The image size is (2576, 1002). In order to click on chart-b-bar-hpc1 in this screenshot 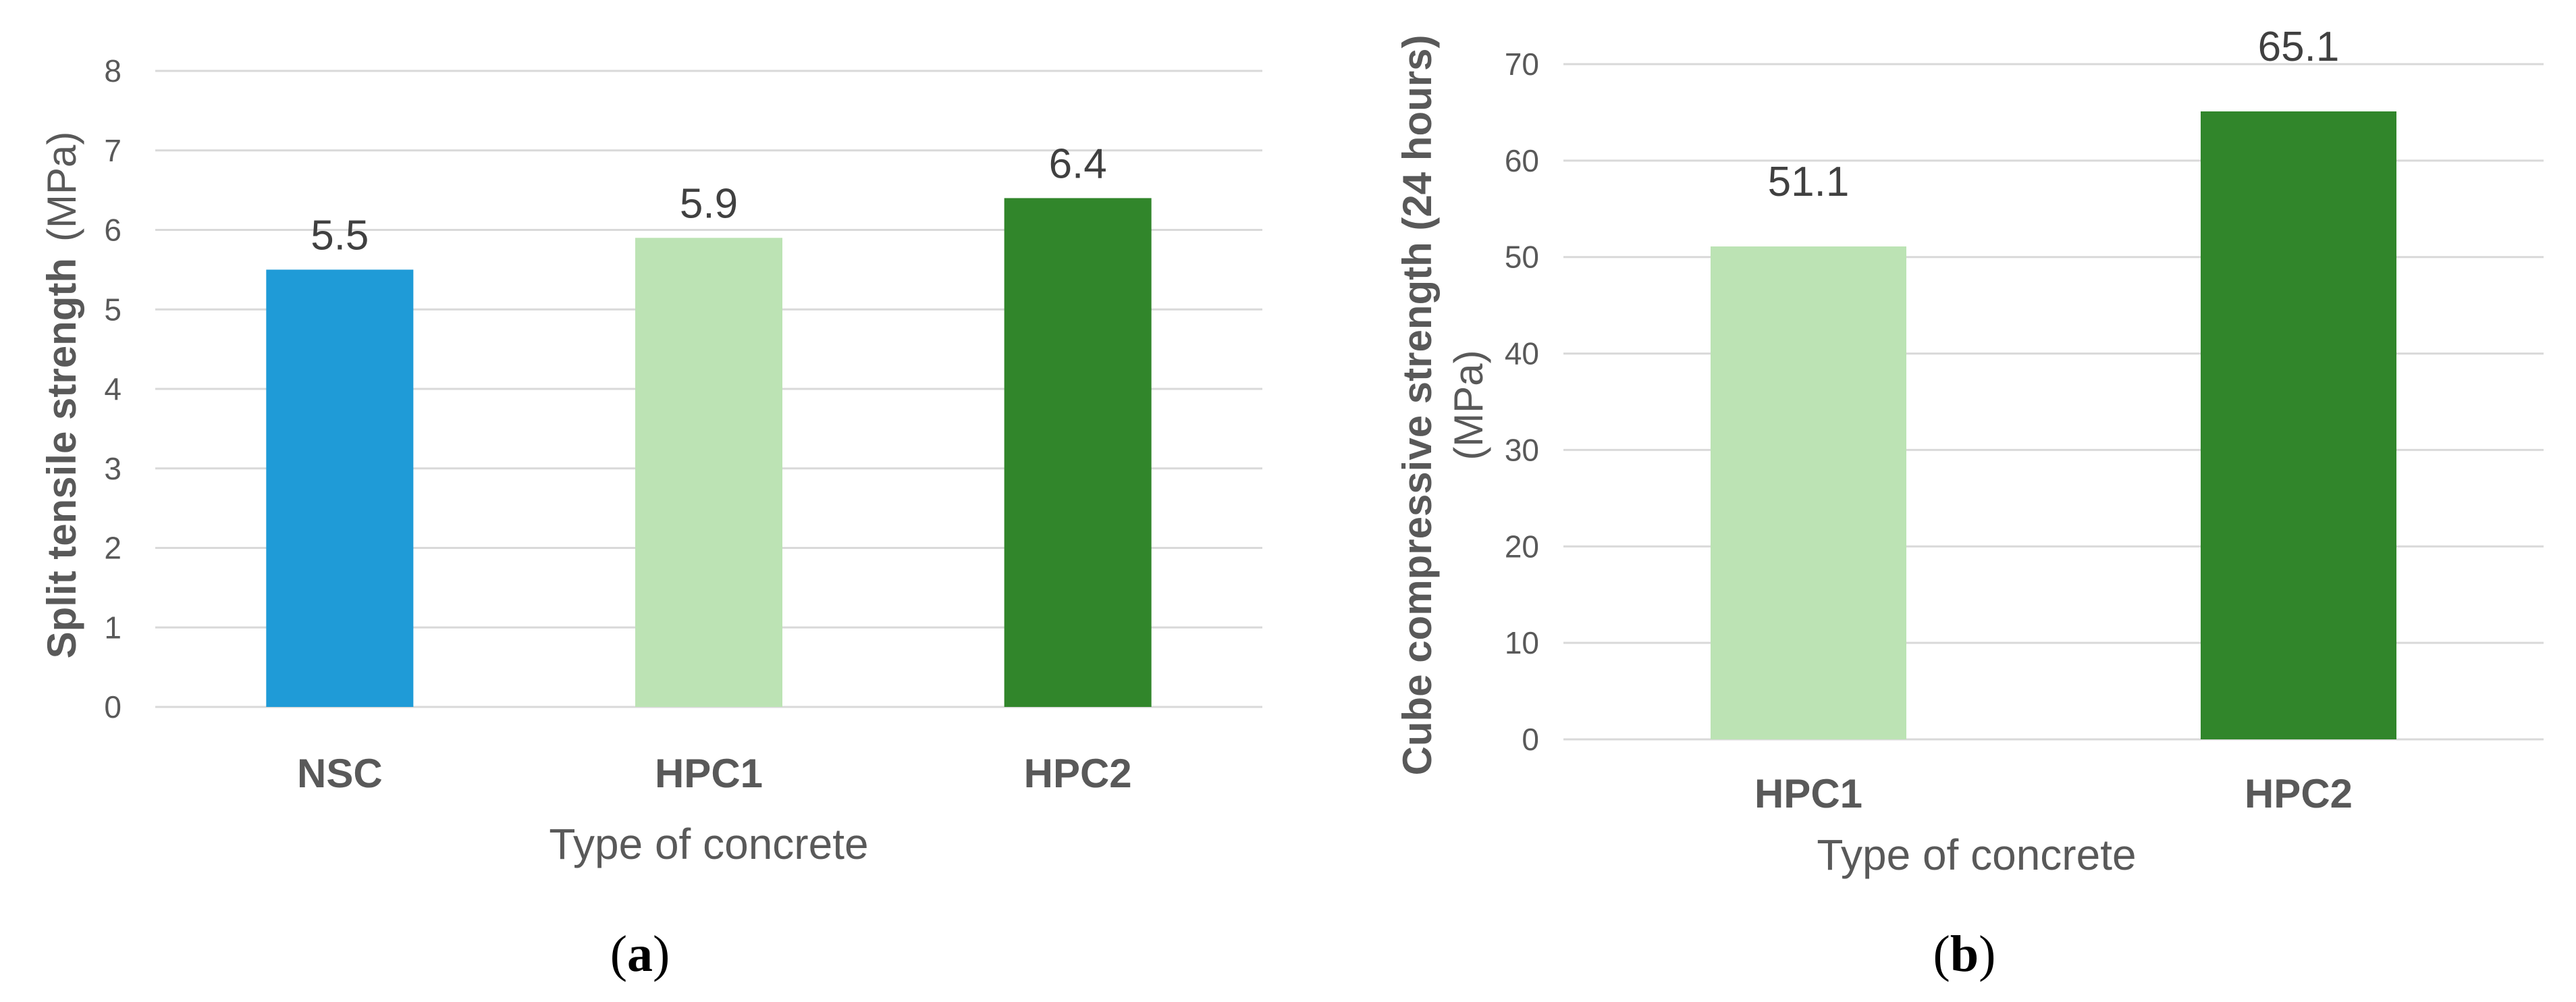, I will do `click(1808, 492)`.